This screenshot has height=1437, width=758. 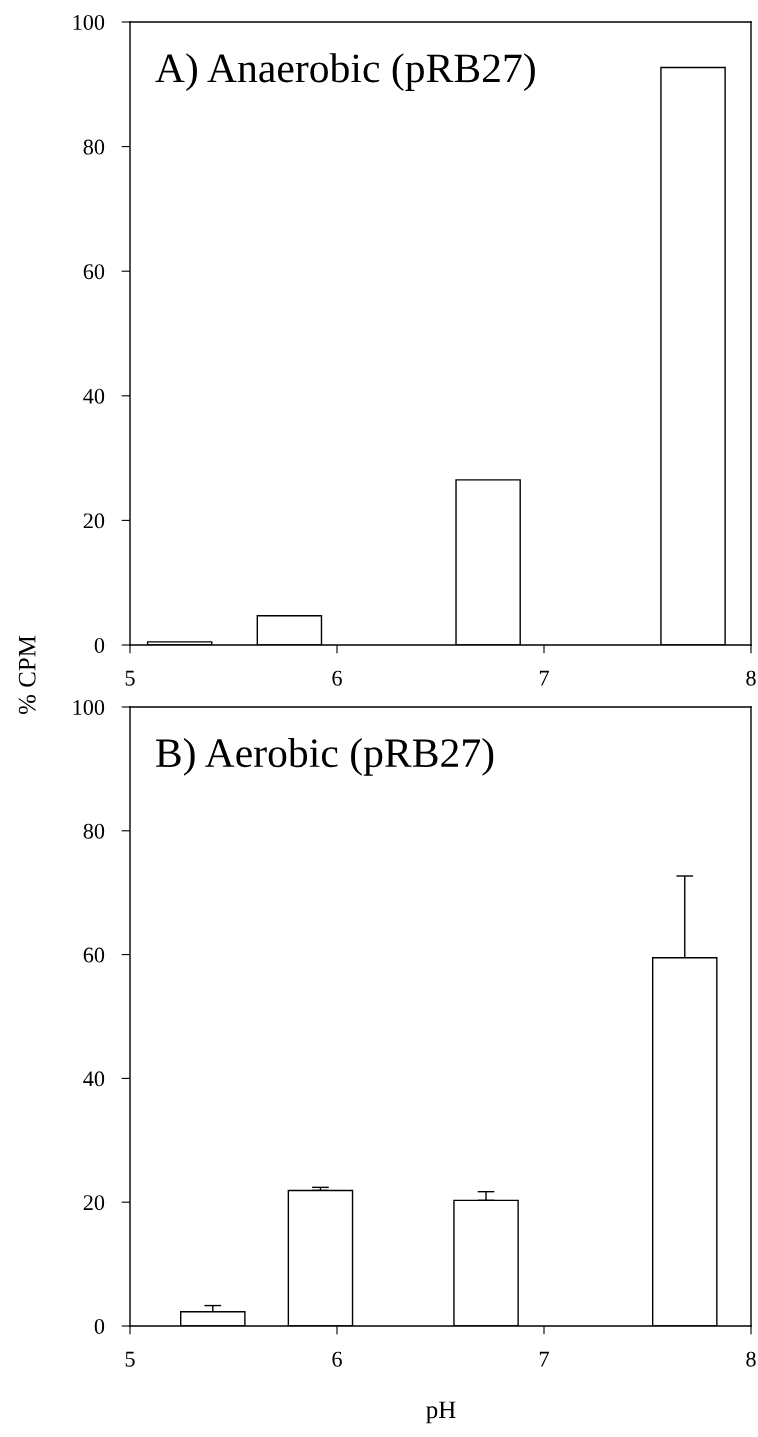 I want to click on y-axis-title: % CPM, so click(x=27, y=675).